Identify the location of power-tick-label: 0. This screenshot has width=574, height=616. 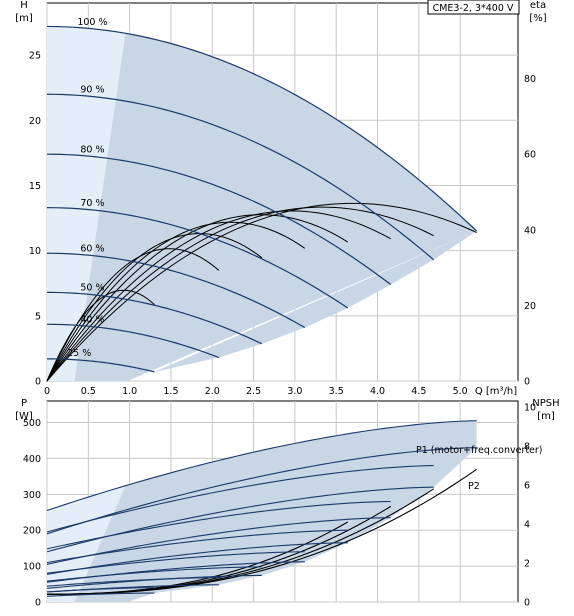
(38, 603).